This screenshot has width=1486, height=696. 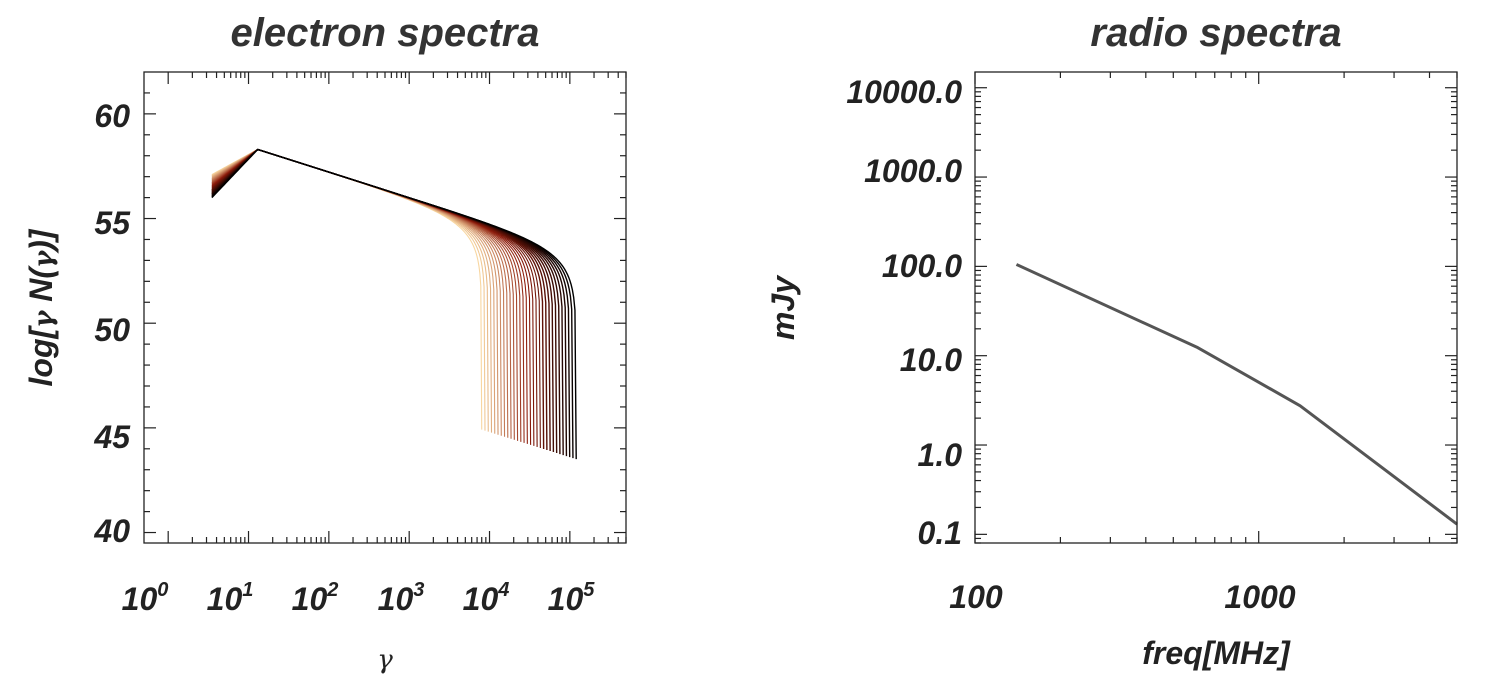 I want to click on y-tick-label-45: 45, so click(x=112, y=437).